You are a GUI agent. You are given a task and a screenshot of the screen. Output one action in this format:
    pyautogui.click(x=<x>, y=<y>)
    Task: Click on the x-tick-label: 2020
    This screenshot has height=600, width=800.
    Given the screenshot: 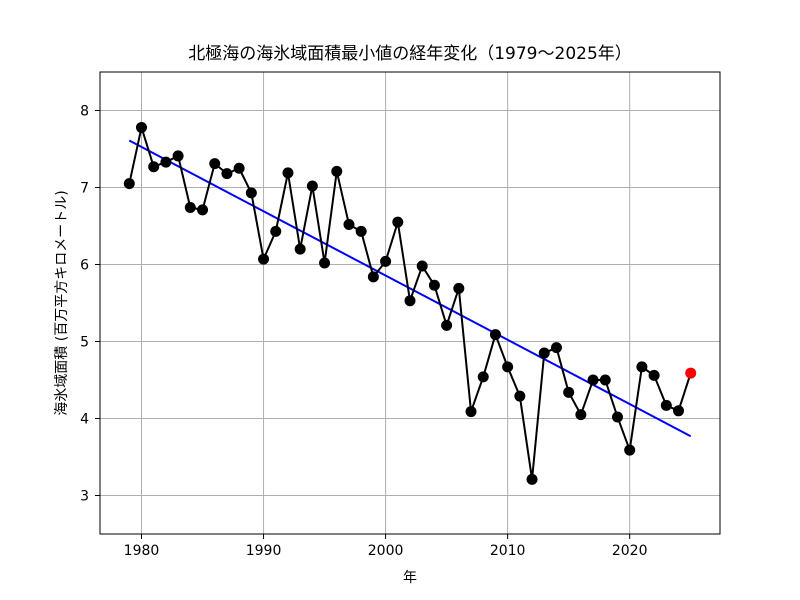 What is the action you would take?
    pyautogui.click(x=630, y=551)
    